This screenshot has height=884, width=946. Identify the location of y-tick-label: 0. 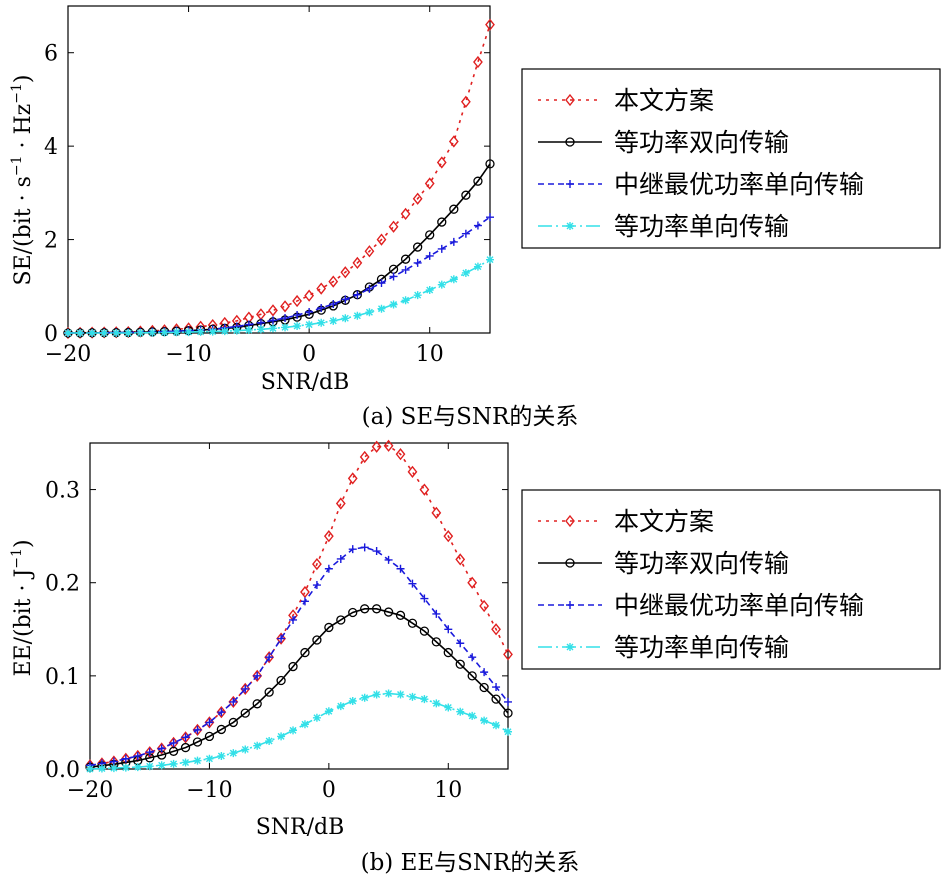
(51, 334).